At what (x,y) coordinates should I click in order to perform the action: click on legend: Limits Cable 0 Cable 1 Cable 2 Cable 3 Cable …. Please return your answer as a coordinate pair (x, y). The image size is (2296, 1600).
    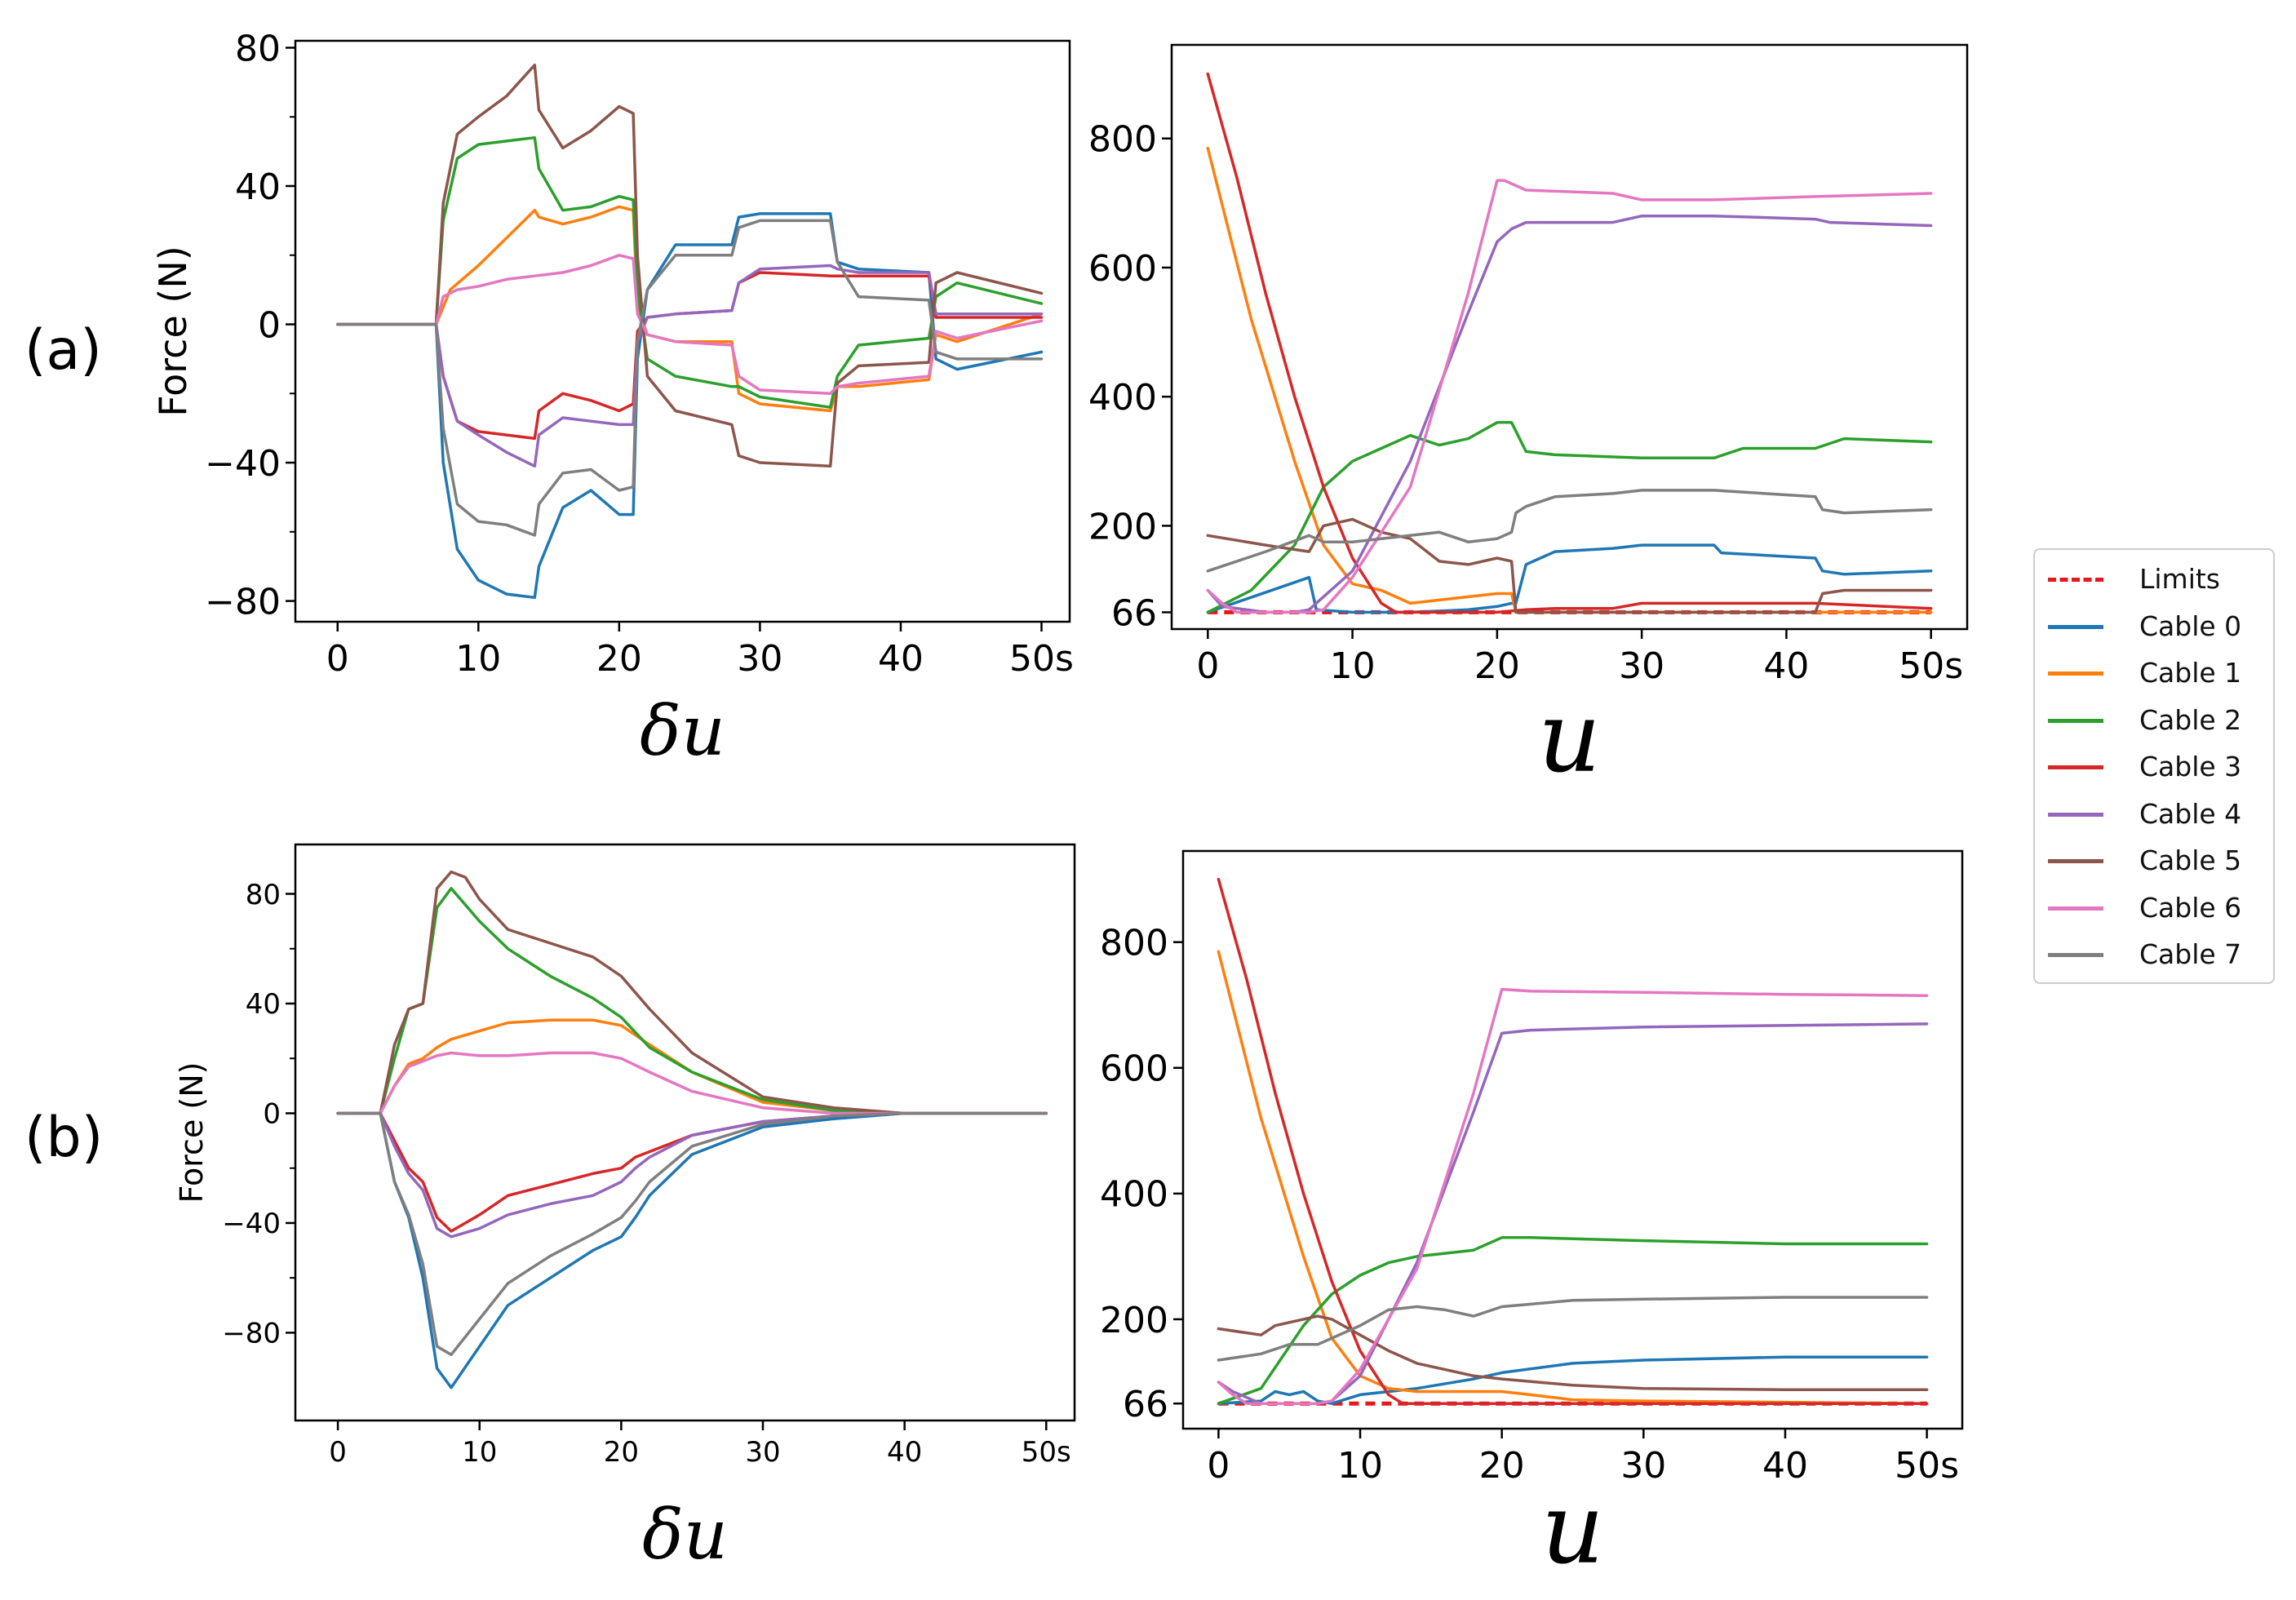
    Looking at the image, I should click on (2154, 766).